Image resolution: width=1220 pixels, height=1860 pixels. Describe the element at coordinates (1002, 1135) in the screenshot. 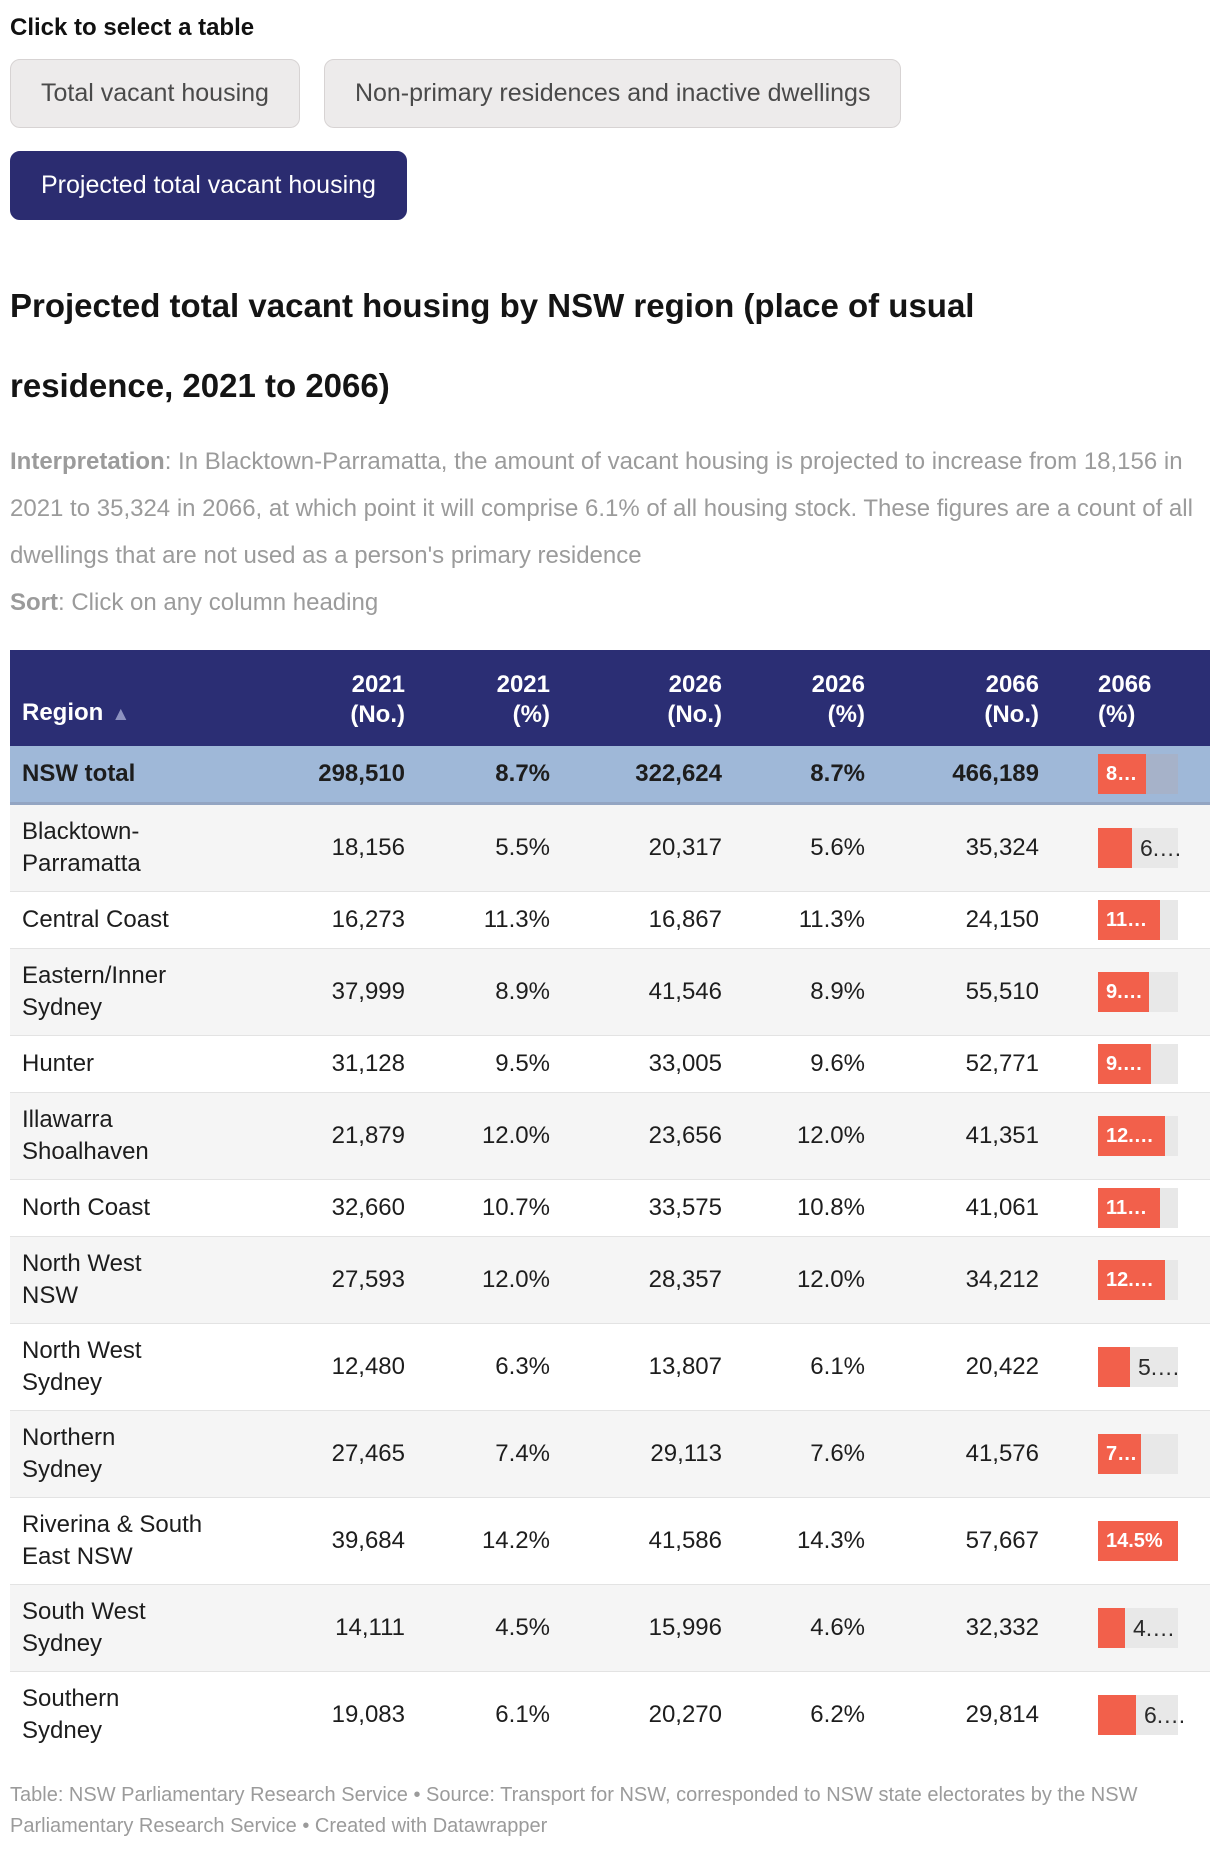

I see `value-cell: 41,351` at that location.